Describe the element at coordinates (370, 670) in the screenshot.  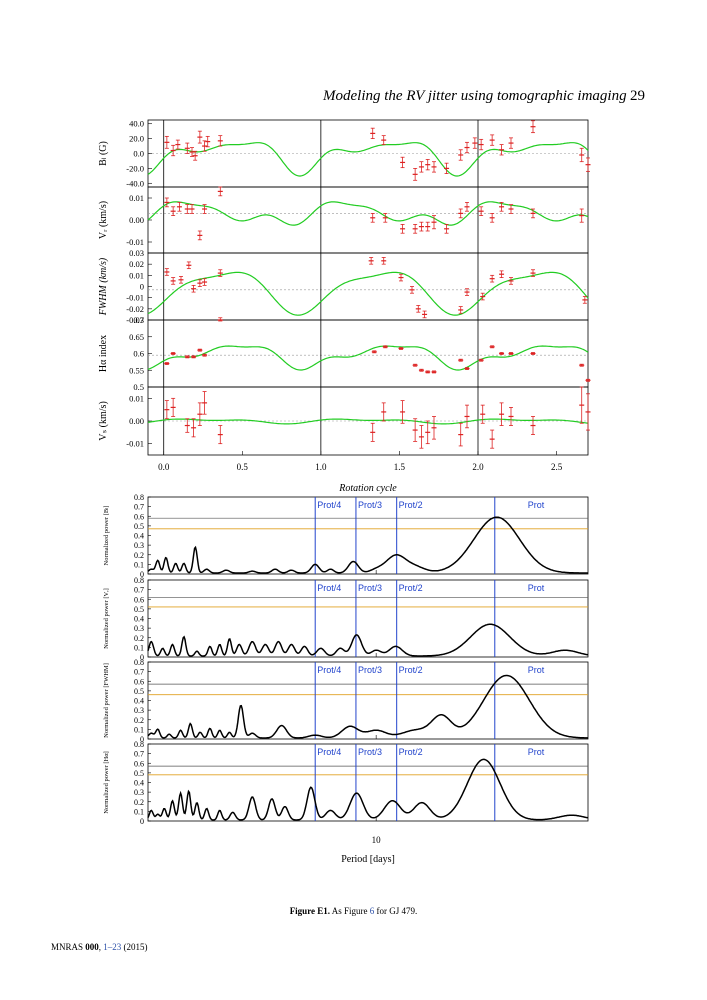
I see `pg-period-label-2-1: Prot/3` at that location.